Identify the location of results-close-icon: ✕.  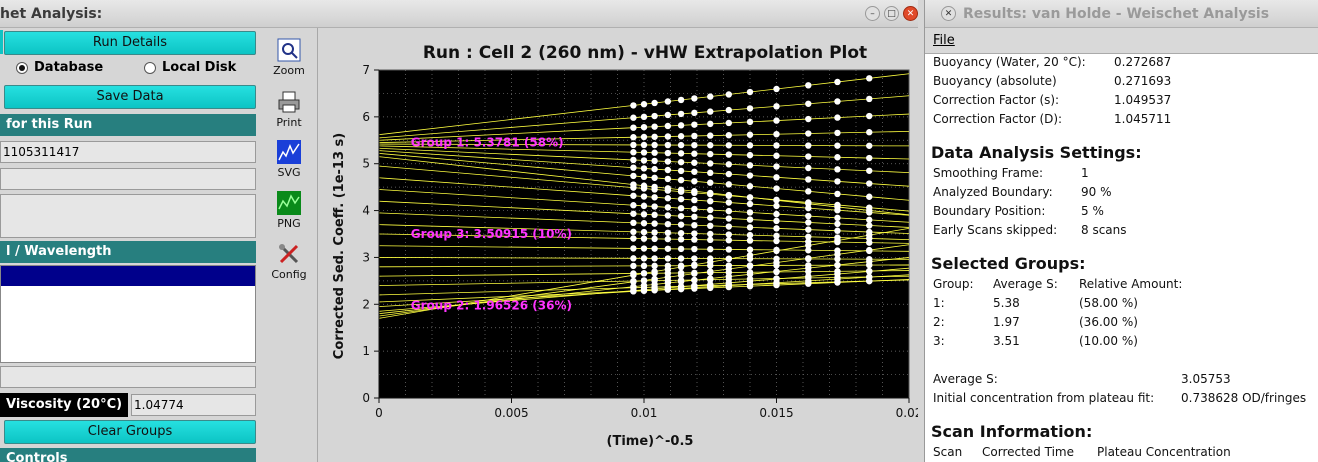
(948, 13).